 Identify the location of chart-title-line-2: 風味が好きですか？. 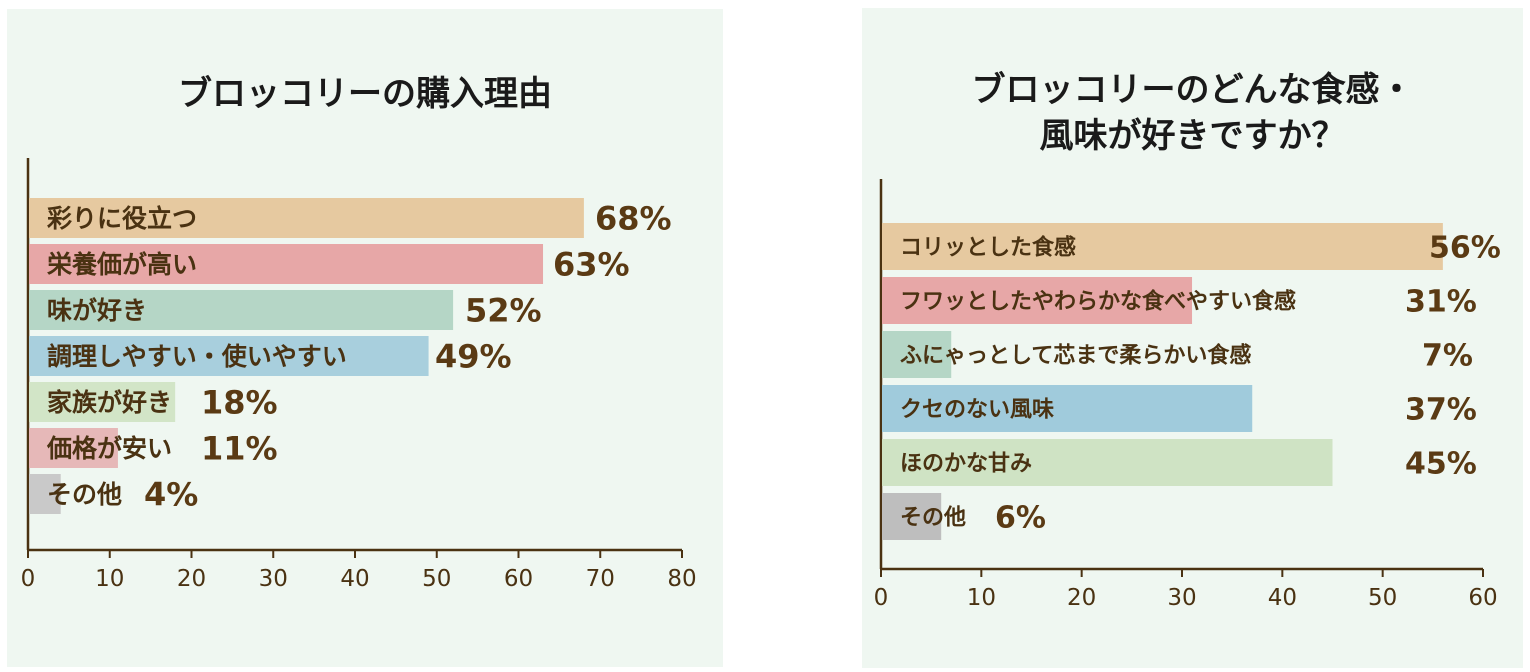
(1192, 135).